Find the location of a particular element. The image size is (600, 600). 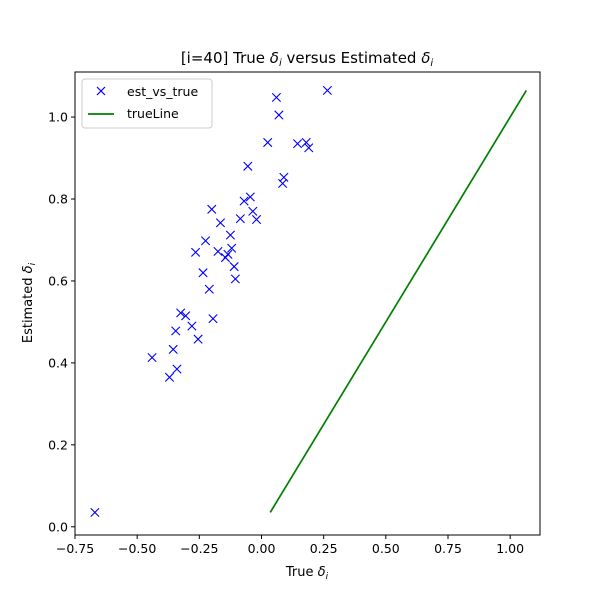

chart-title-prefix: [i=40] True is located at coordinates (225, 58).